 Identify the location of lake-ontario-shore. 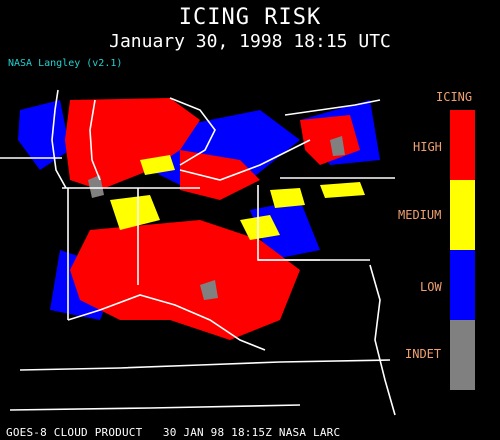
(332, 107).